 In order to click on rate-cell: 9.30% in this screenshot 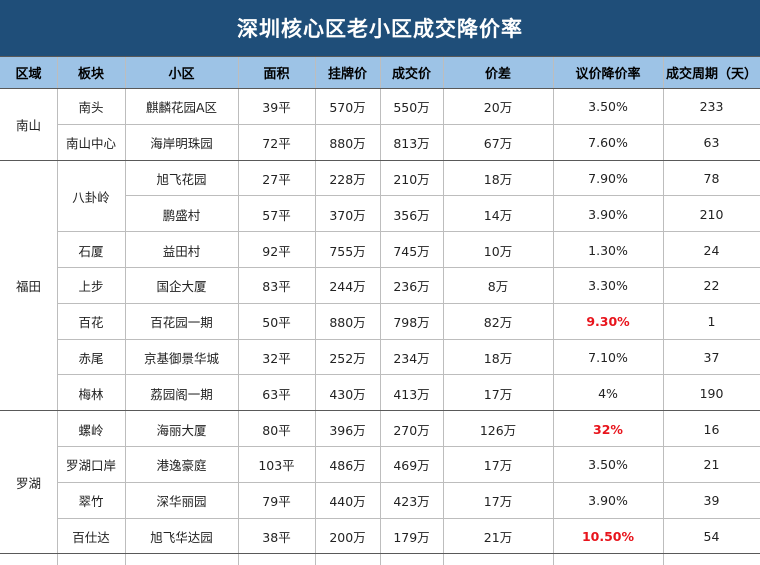, I will do `click(608, 322)`.